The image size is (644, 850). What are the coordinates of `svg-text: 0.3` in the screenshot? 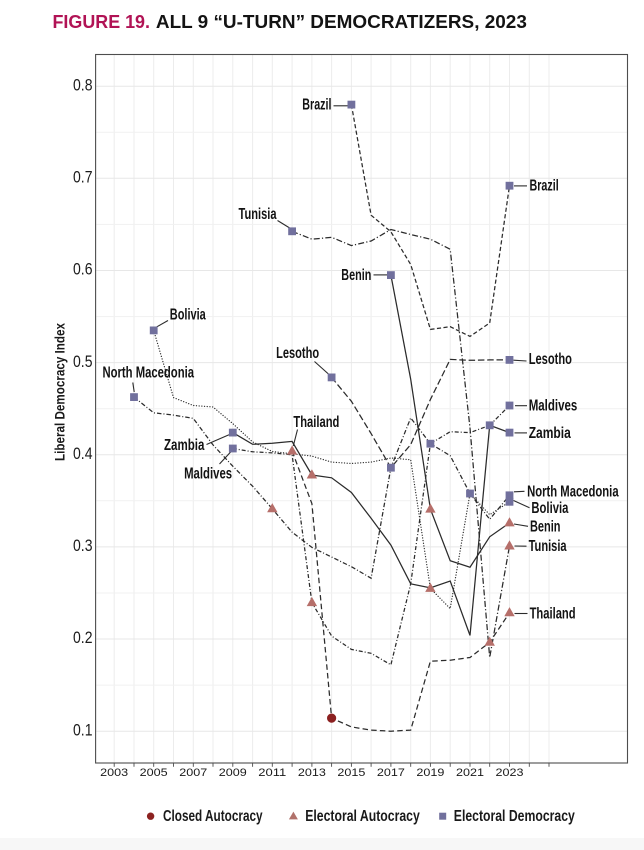 It's located at (83, 545).